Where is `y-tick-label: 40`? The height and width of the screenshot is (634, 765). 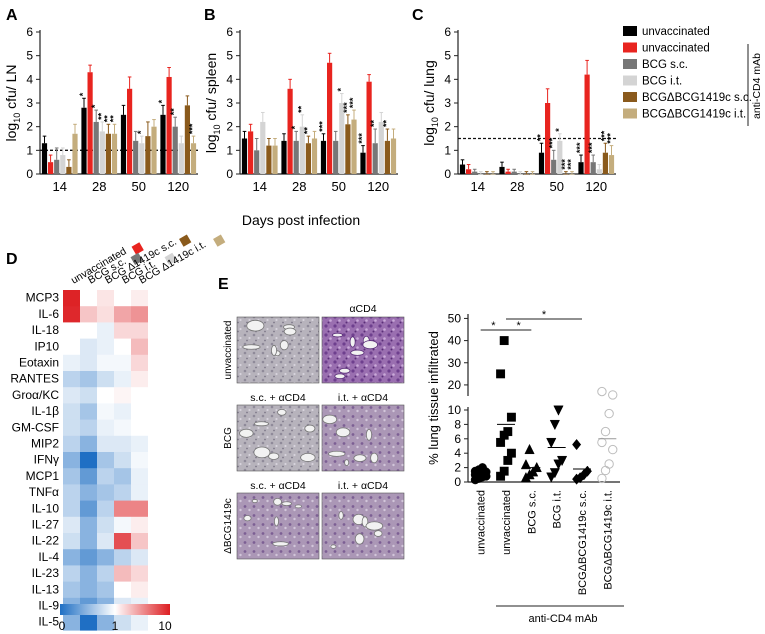 y-tick-label: 40 is located at coordinates (455, 341).